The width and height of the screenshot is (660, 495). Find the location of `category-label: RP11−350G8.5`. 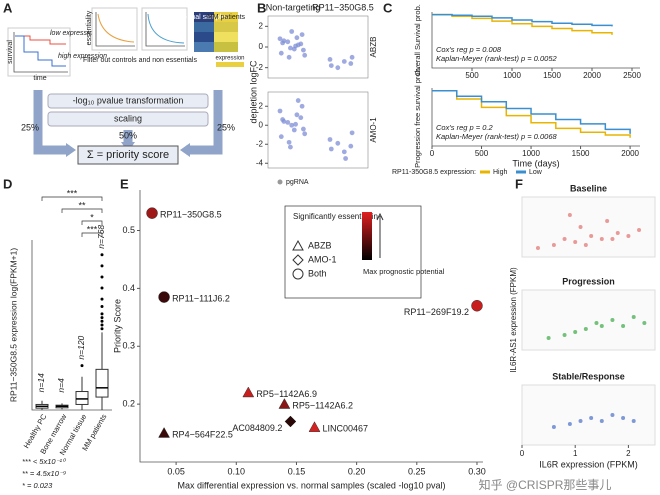

category-label: RP11−350G8.5 is located at coordinates (343, 7).